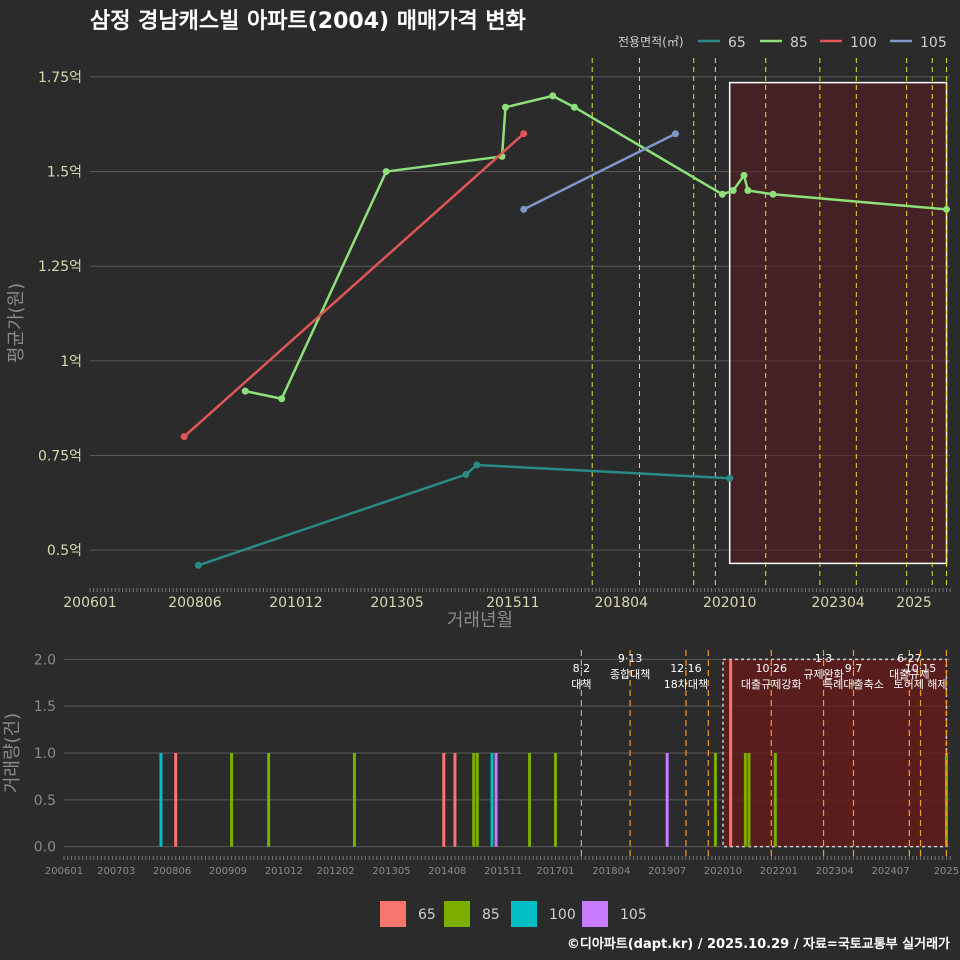  What do you see at coordinates (64, 551) in the screenshot?
I see `y-tick-label: 0.5억` at bounding box center [64, 551].